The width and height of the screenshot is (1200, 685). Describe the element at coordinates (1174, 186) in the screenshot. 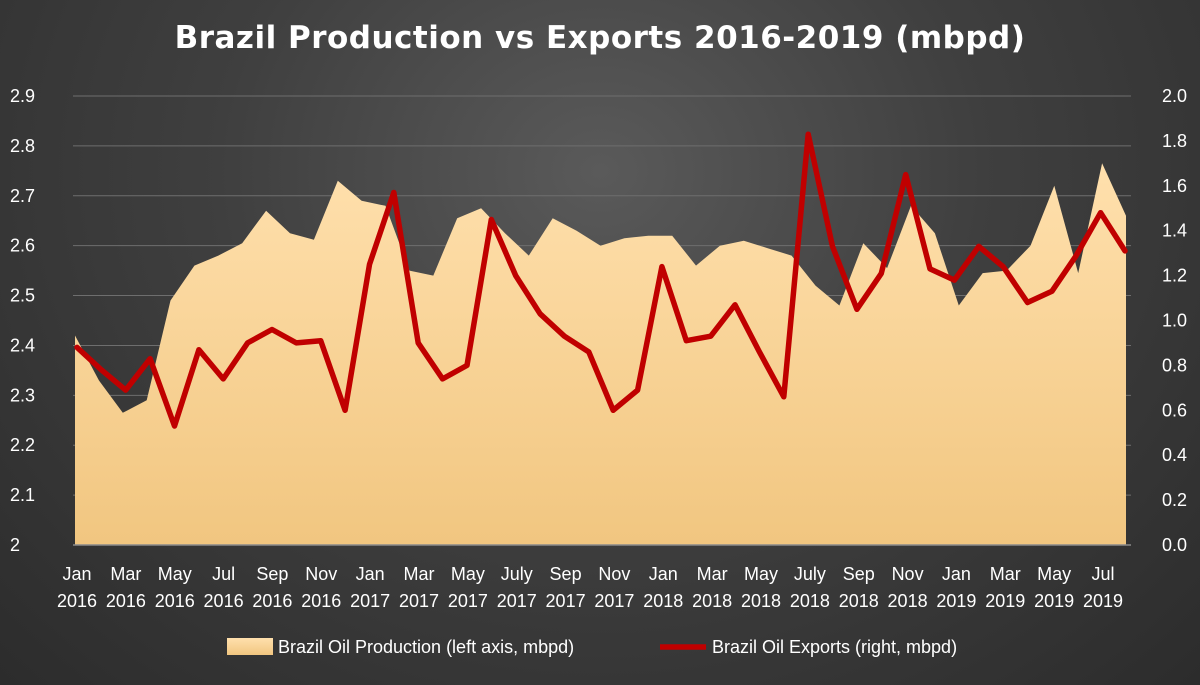

I see `right-axis-tick-label: 1.6` at that location.